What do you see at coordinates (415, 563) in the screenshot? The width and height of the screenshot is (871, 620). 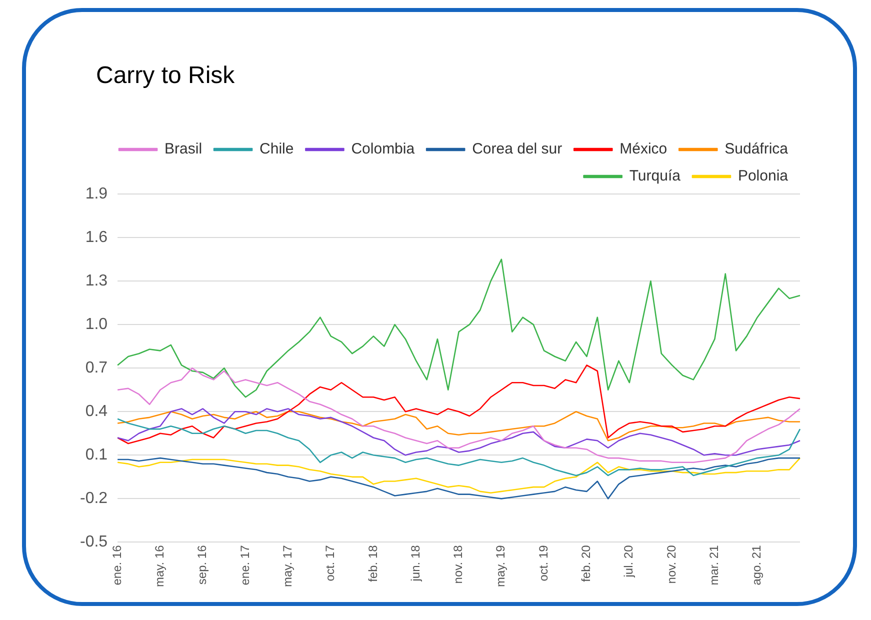 I see `x-tick-label: jun. 18` at bounding box center [415, 563].